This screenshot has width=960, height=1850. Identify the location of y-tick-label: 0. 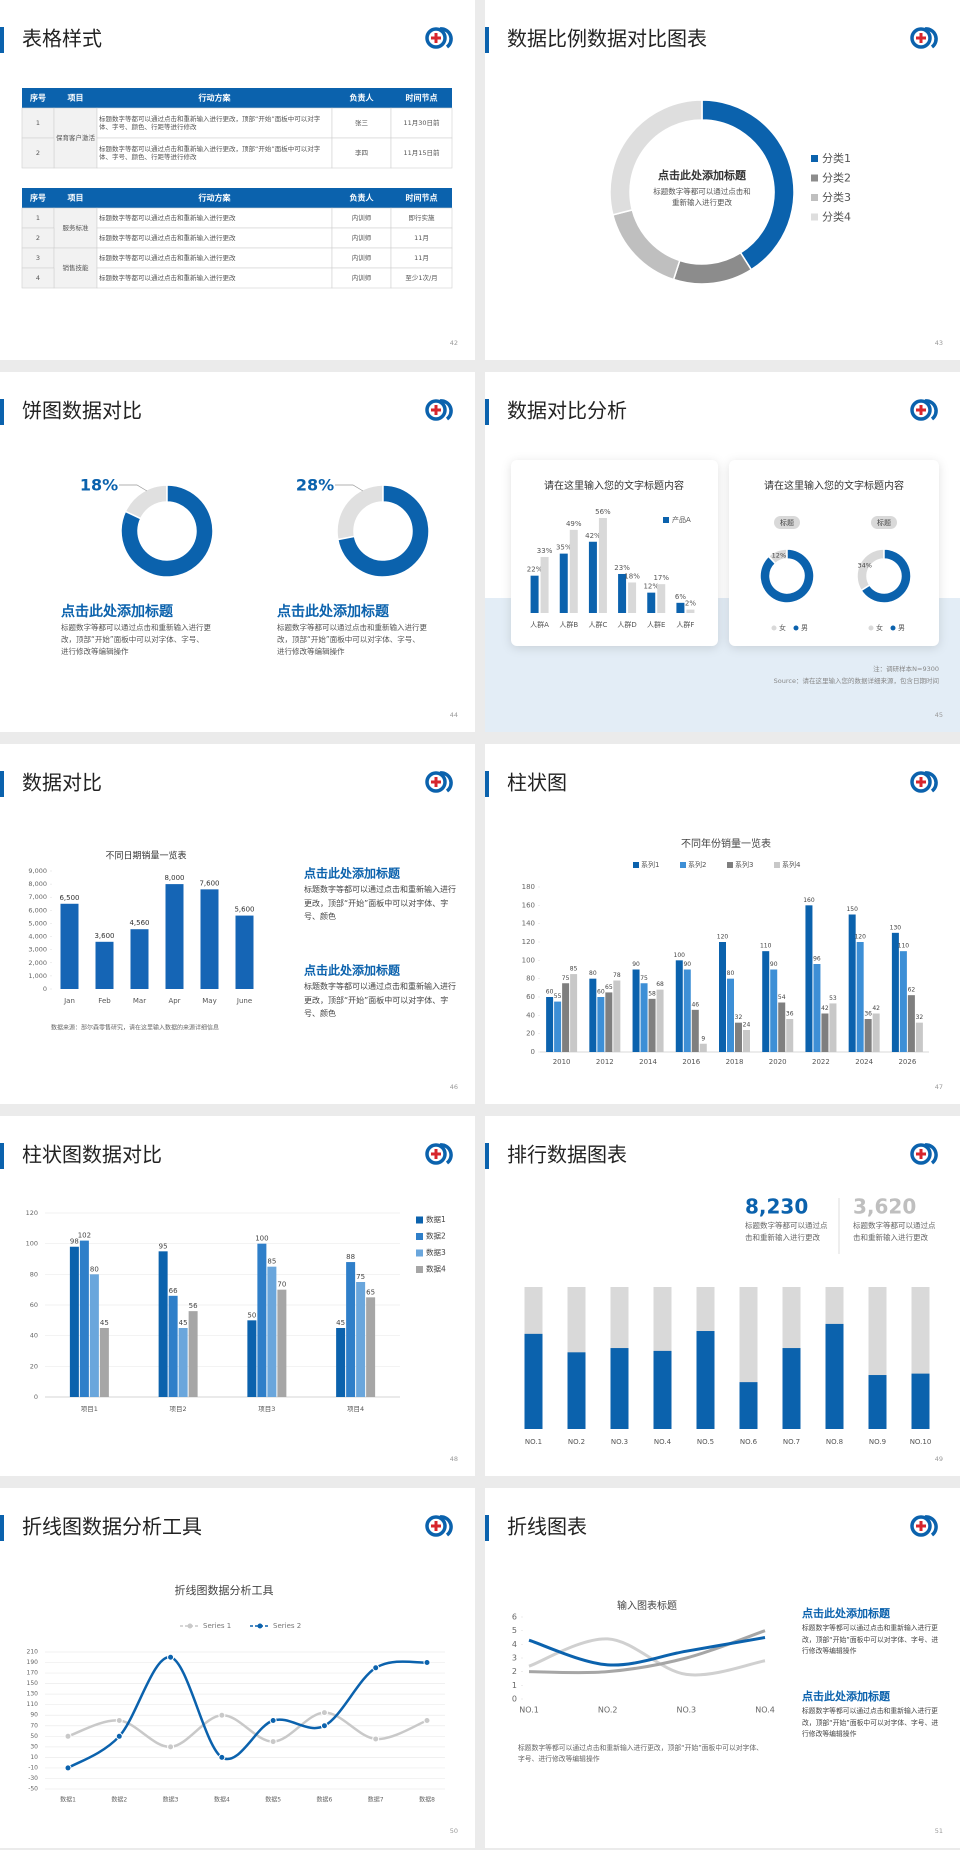
(45, 989).